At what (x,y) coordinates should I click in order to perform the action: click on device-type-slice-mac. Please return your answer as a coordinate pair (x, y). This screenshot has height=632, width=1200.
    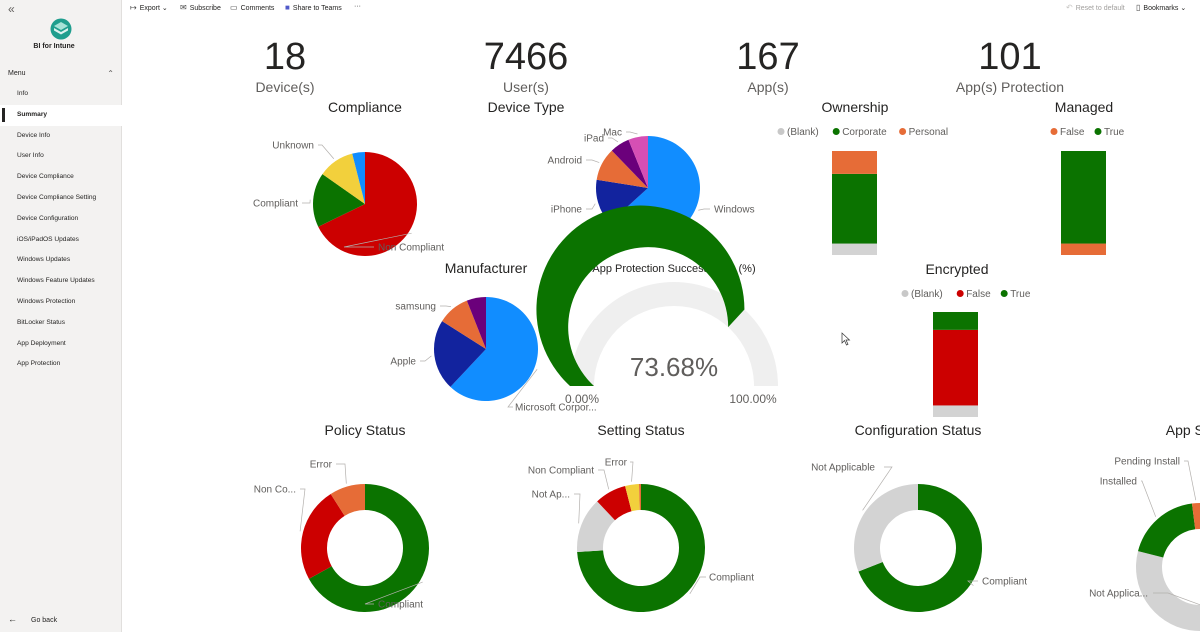
    Looking at the image, I should click on (638, 162).